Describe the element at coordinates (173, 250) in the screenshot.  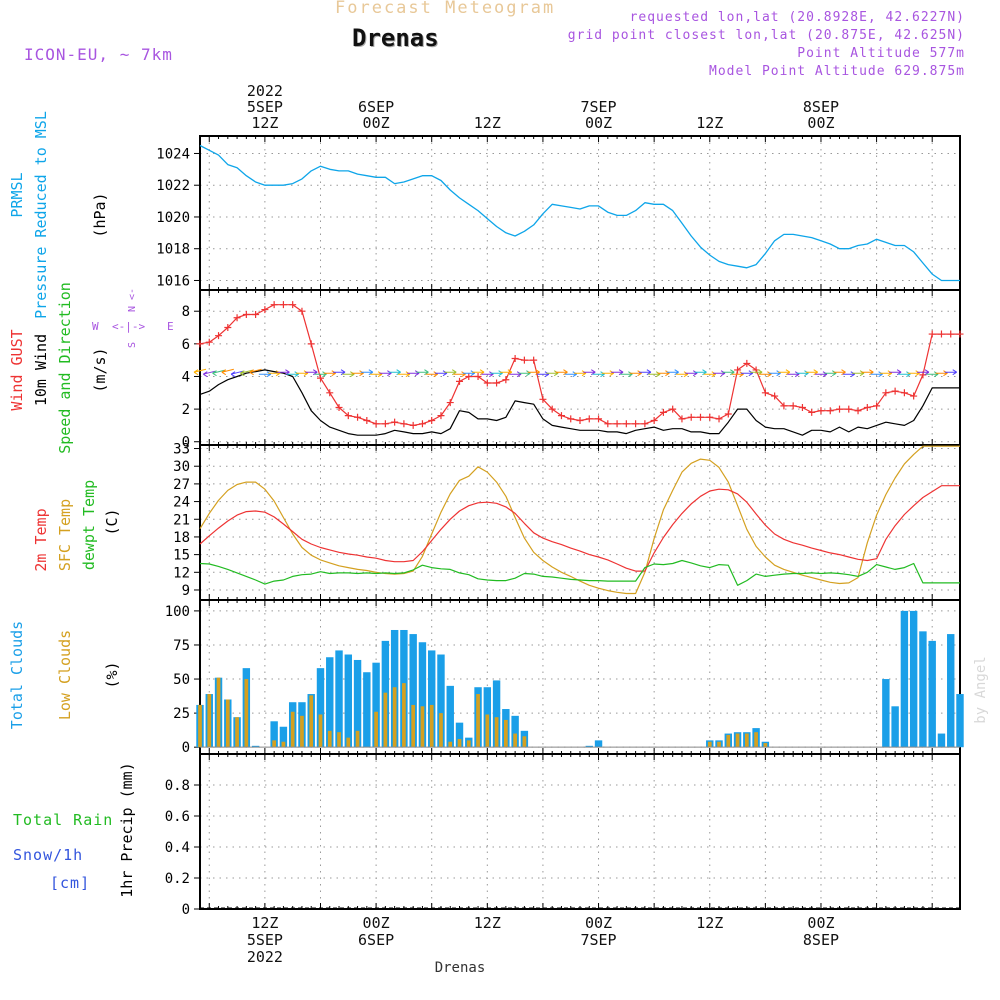
I see `y-tick-label: 1018` at that location.